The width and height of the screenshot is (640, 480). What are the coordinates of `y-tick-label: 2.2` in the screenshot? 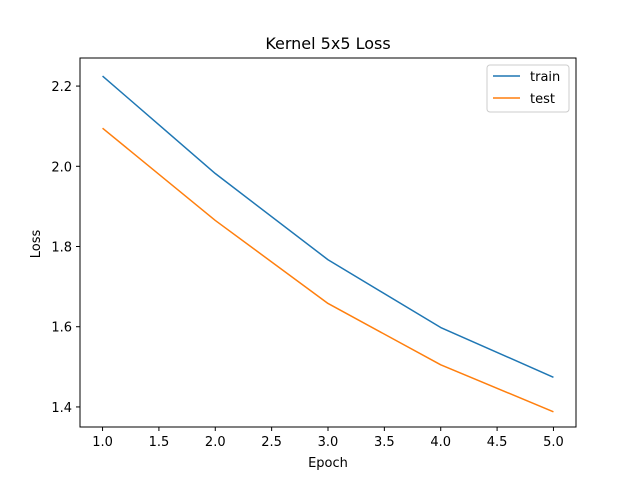 It's located at (61, 87).